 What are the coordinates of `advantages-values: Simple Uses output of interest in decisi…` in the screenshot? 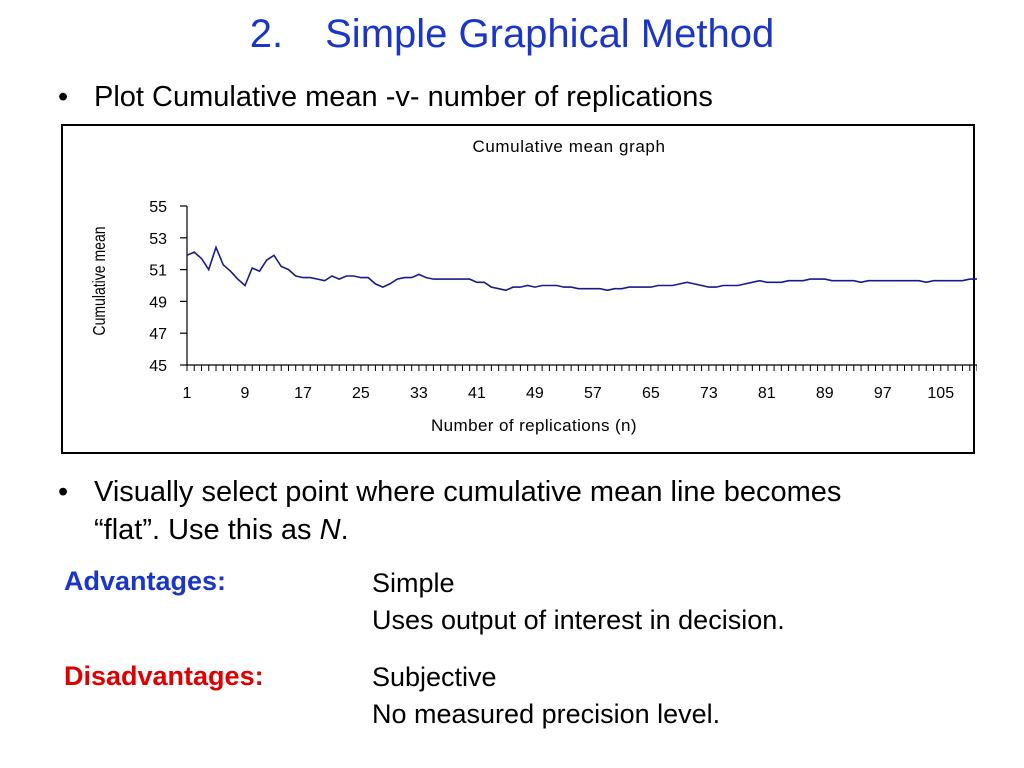 It's located at (578, 602).